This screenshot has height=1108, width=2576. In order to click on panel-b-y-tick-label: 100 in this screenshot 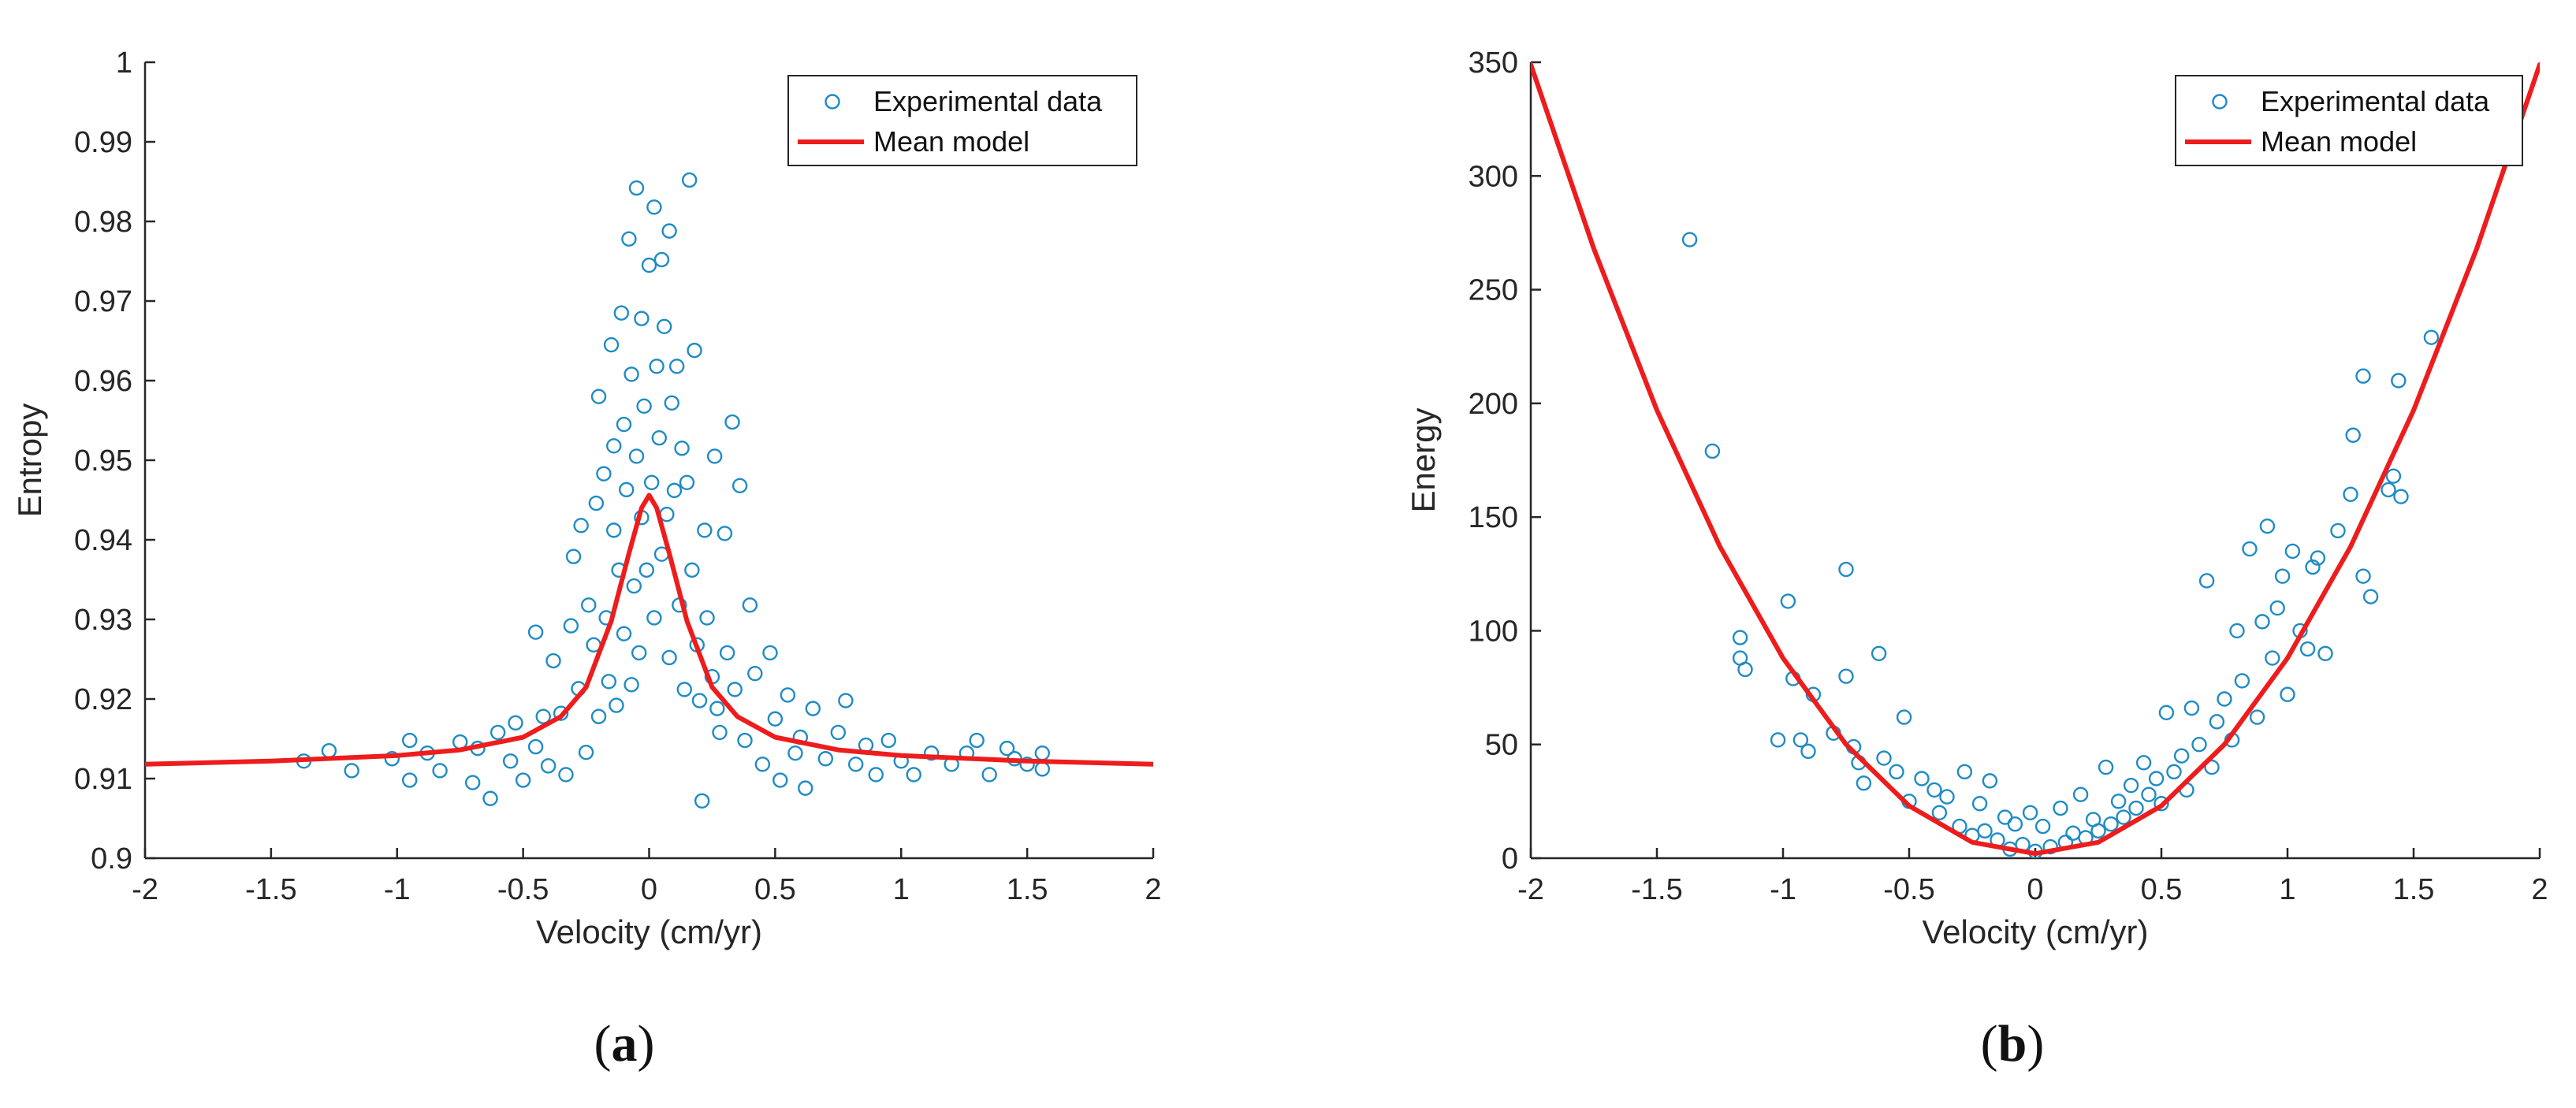, I will do `click(1493, 631)`.